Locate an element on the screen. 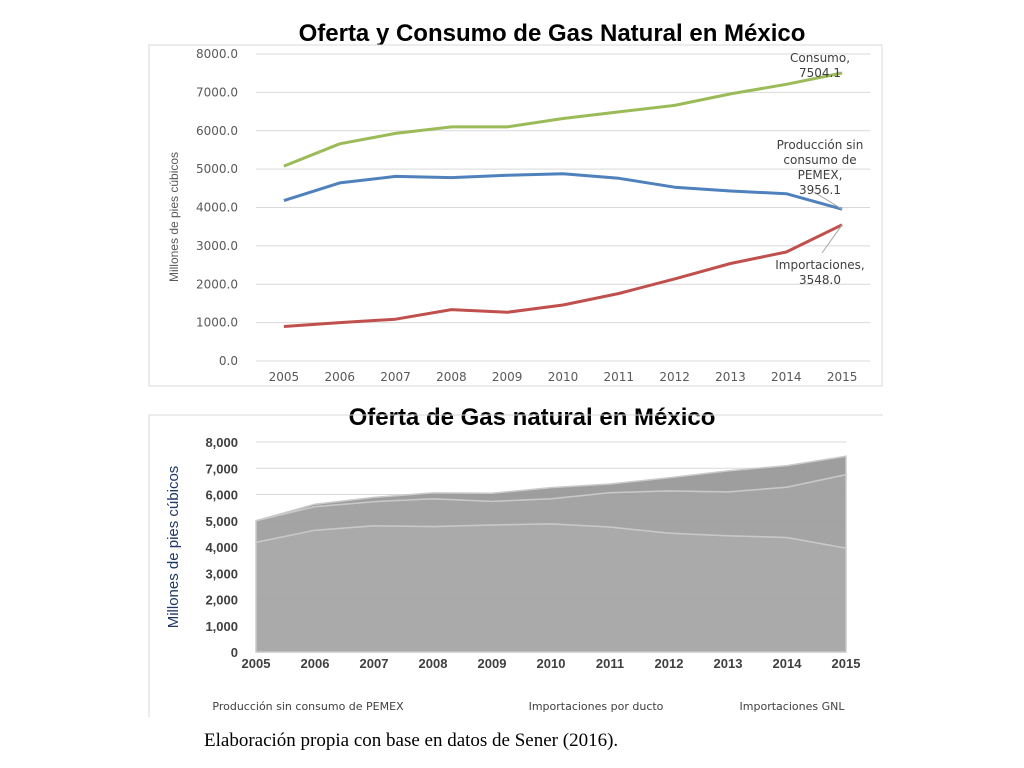  y-tick-label: 8,000 is located at coordinates (221, 442).